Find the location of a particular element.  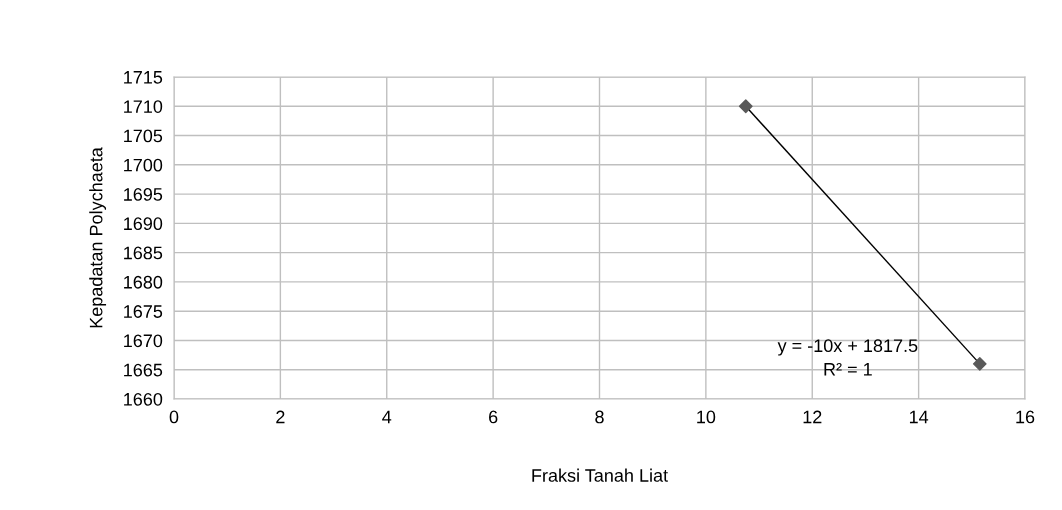

y-tick-label: 1715 is located at coordinates (143, 77).